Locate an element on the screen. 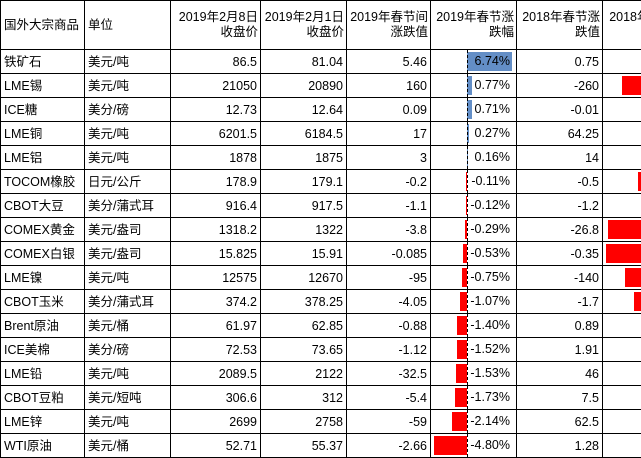  cell-commodity-name: LME锡 is located at coordinates (43, 86).